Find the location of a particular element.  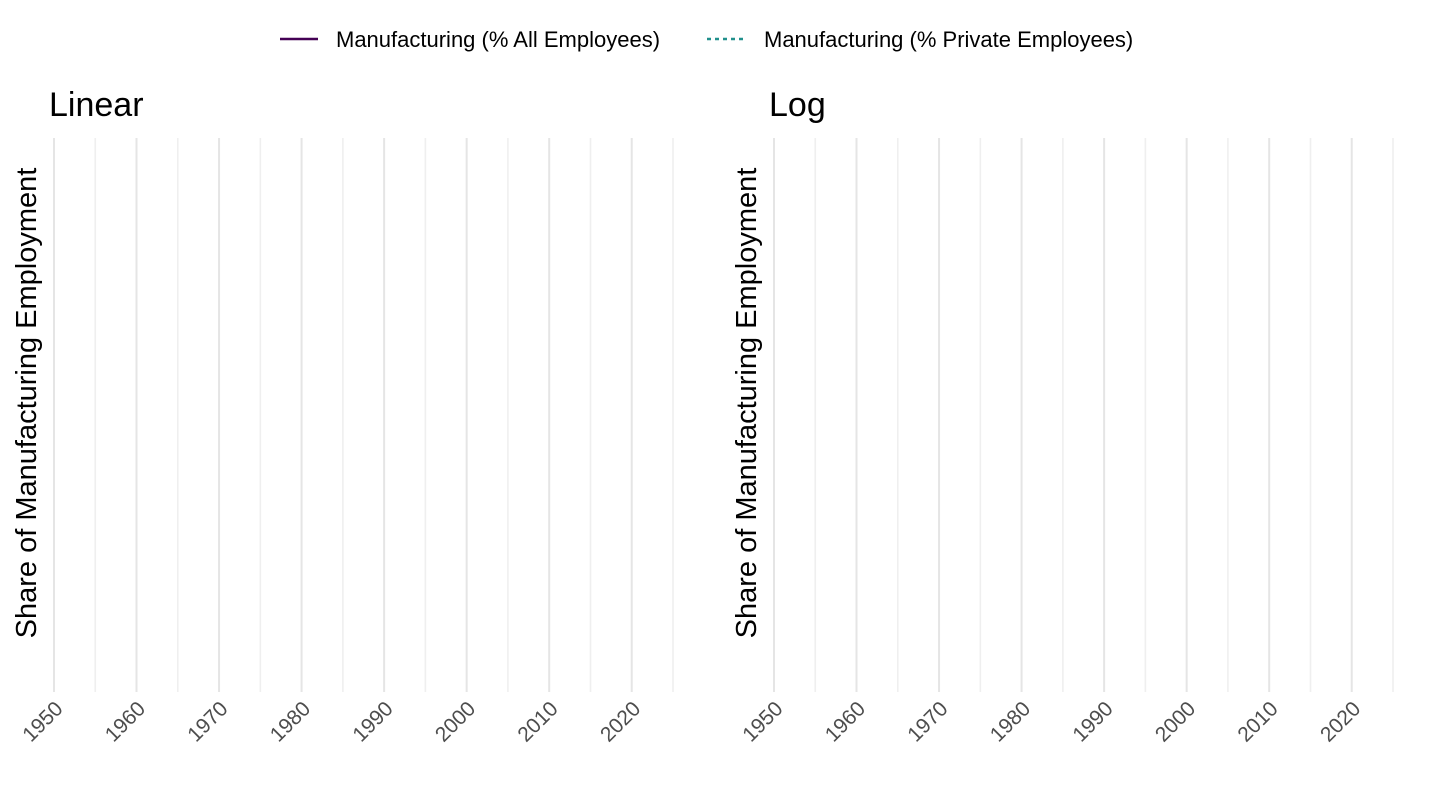

legend-label-2: Manufacturing (% Private Employees) is located at coordinates (948, 39).